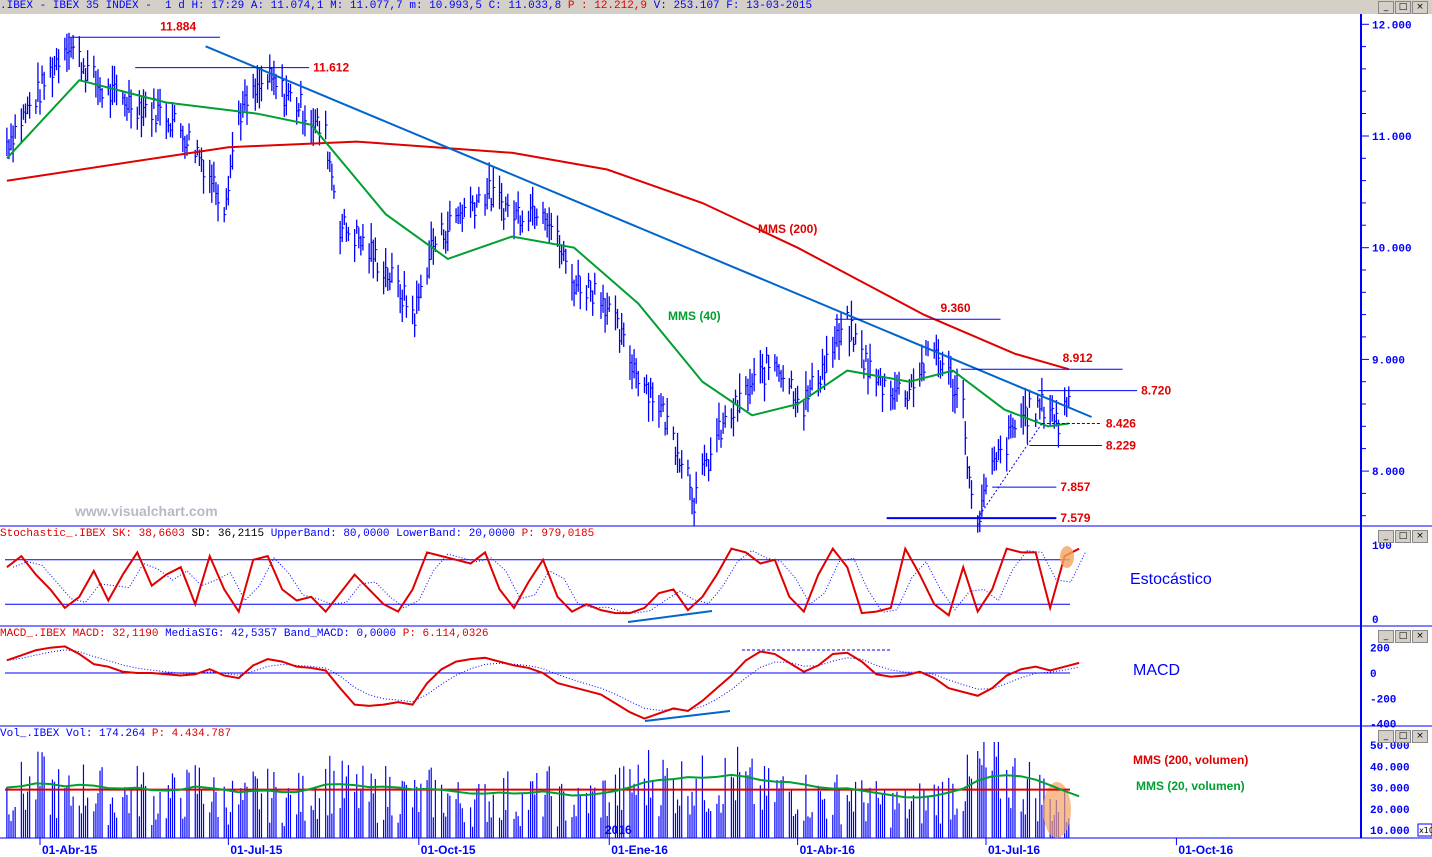 This screenshot has height=857, width=1432. Describe the element at coordinates (1190, 786) in the screenshot. I see `mms20-volume-label: MMS (20, volumen)` at that location.